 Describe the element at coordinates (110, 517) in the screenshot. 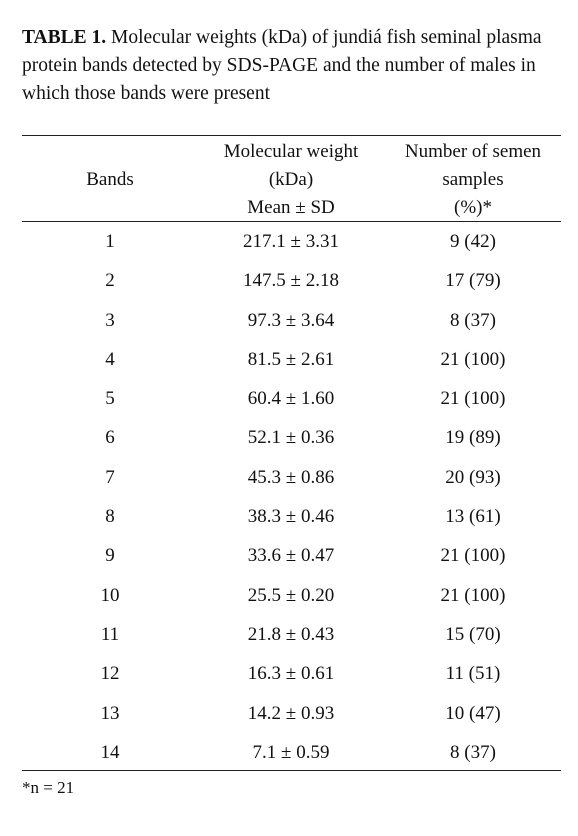

I see `band-cell: 8` at that location.